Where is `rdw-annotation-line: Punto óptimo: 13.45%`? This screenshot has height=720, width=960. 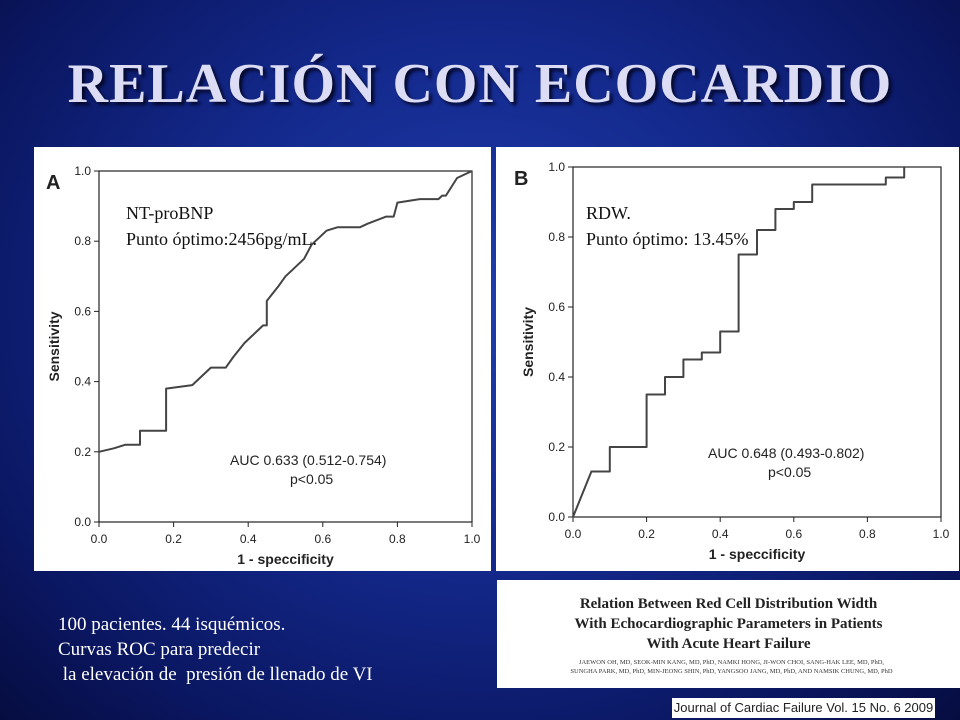
rdw-annotation-line: Punto óptimo: 13.45% is located at coordinates (667, 239).